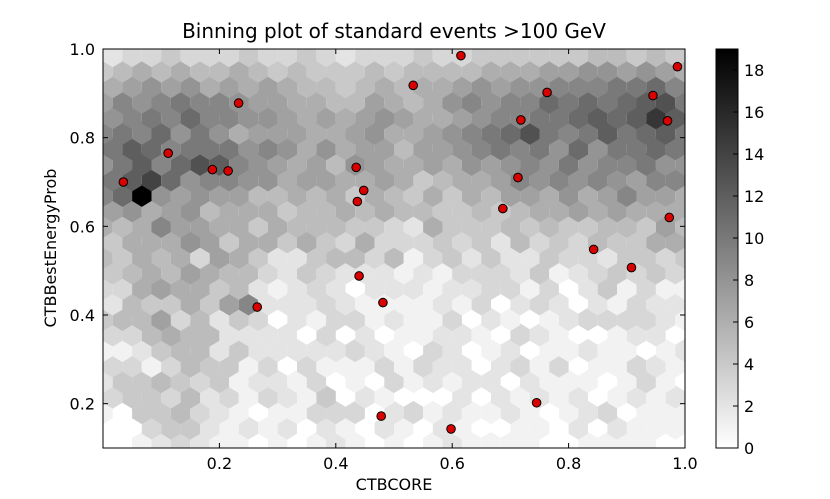  Describe the element at coordinates (684, 463) in the screenshot. I see `x-tick-label: 1.0` at that location.